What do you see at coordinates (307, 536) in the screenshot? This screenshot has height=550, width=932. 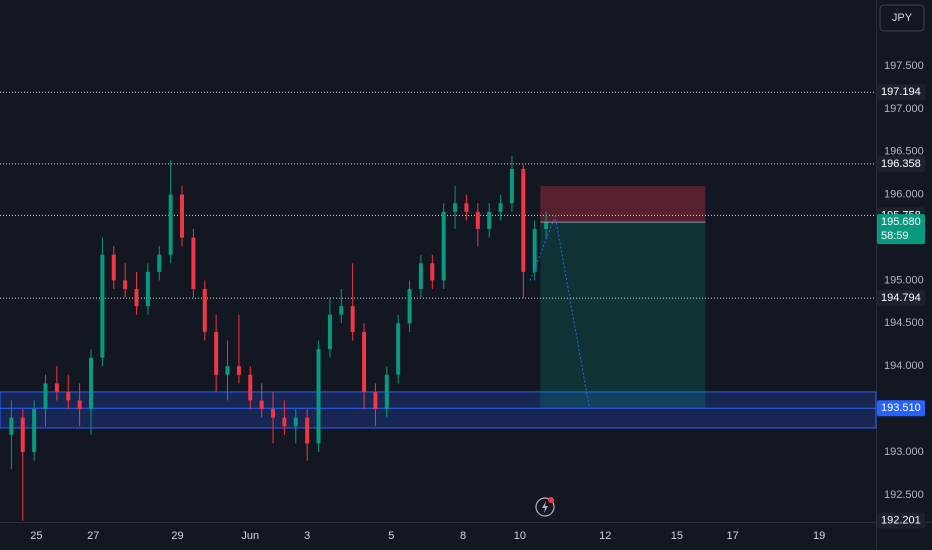 I see `x-tick-label: 3` at bounding box center [307, 536].